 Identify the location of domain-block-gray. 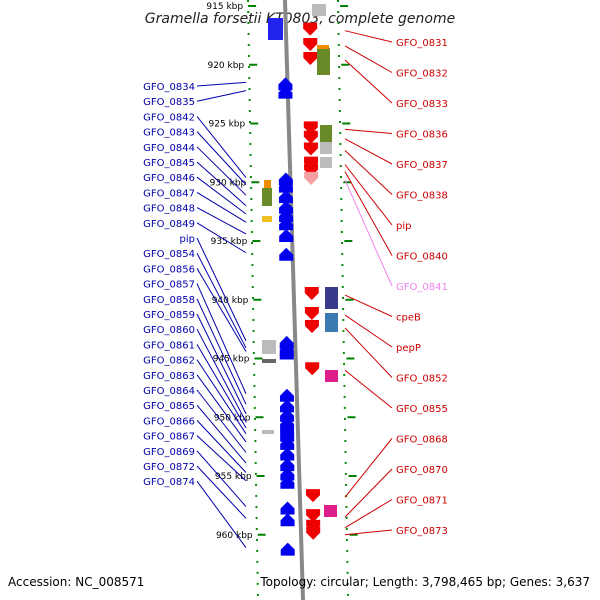
(269, 347).